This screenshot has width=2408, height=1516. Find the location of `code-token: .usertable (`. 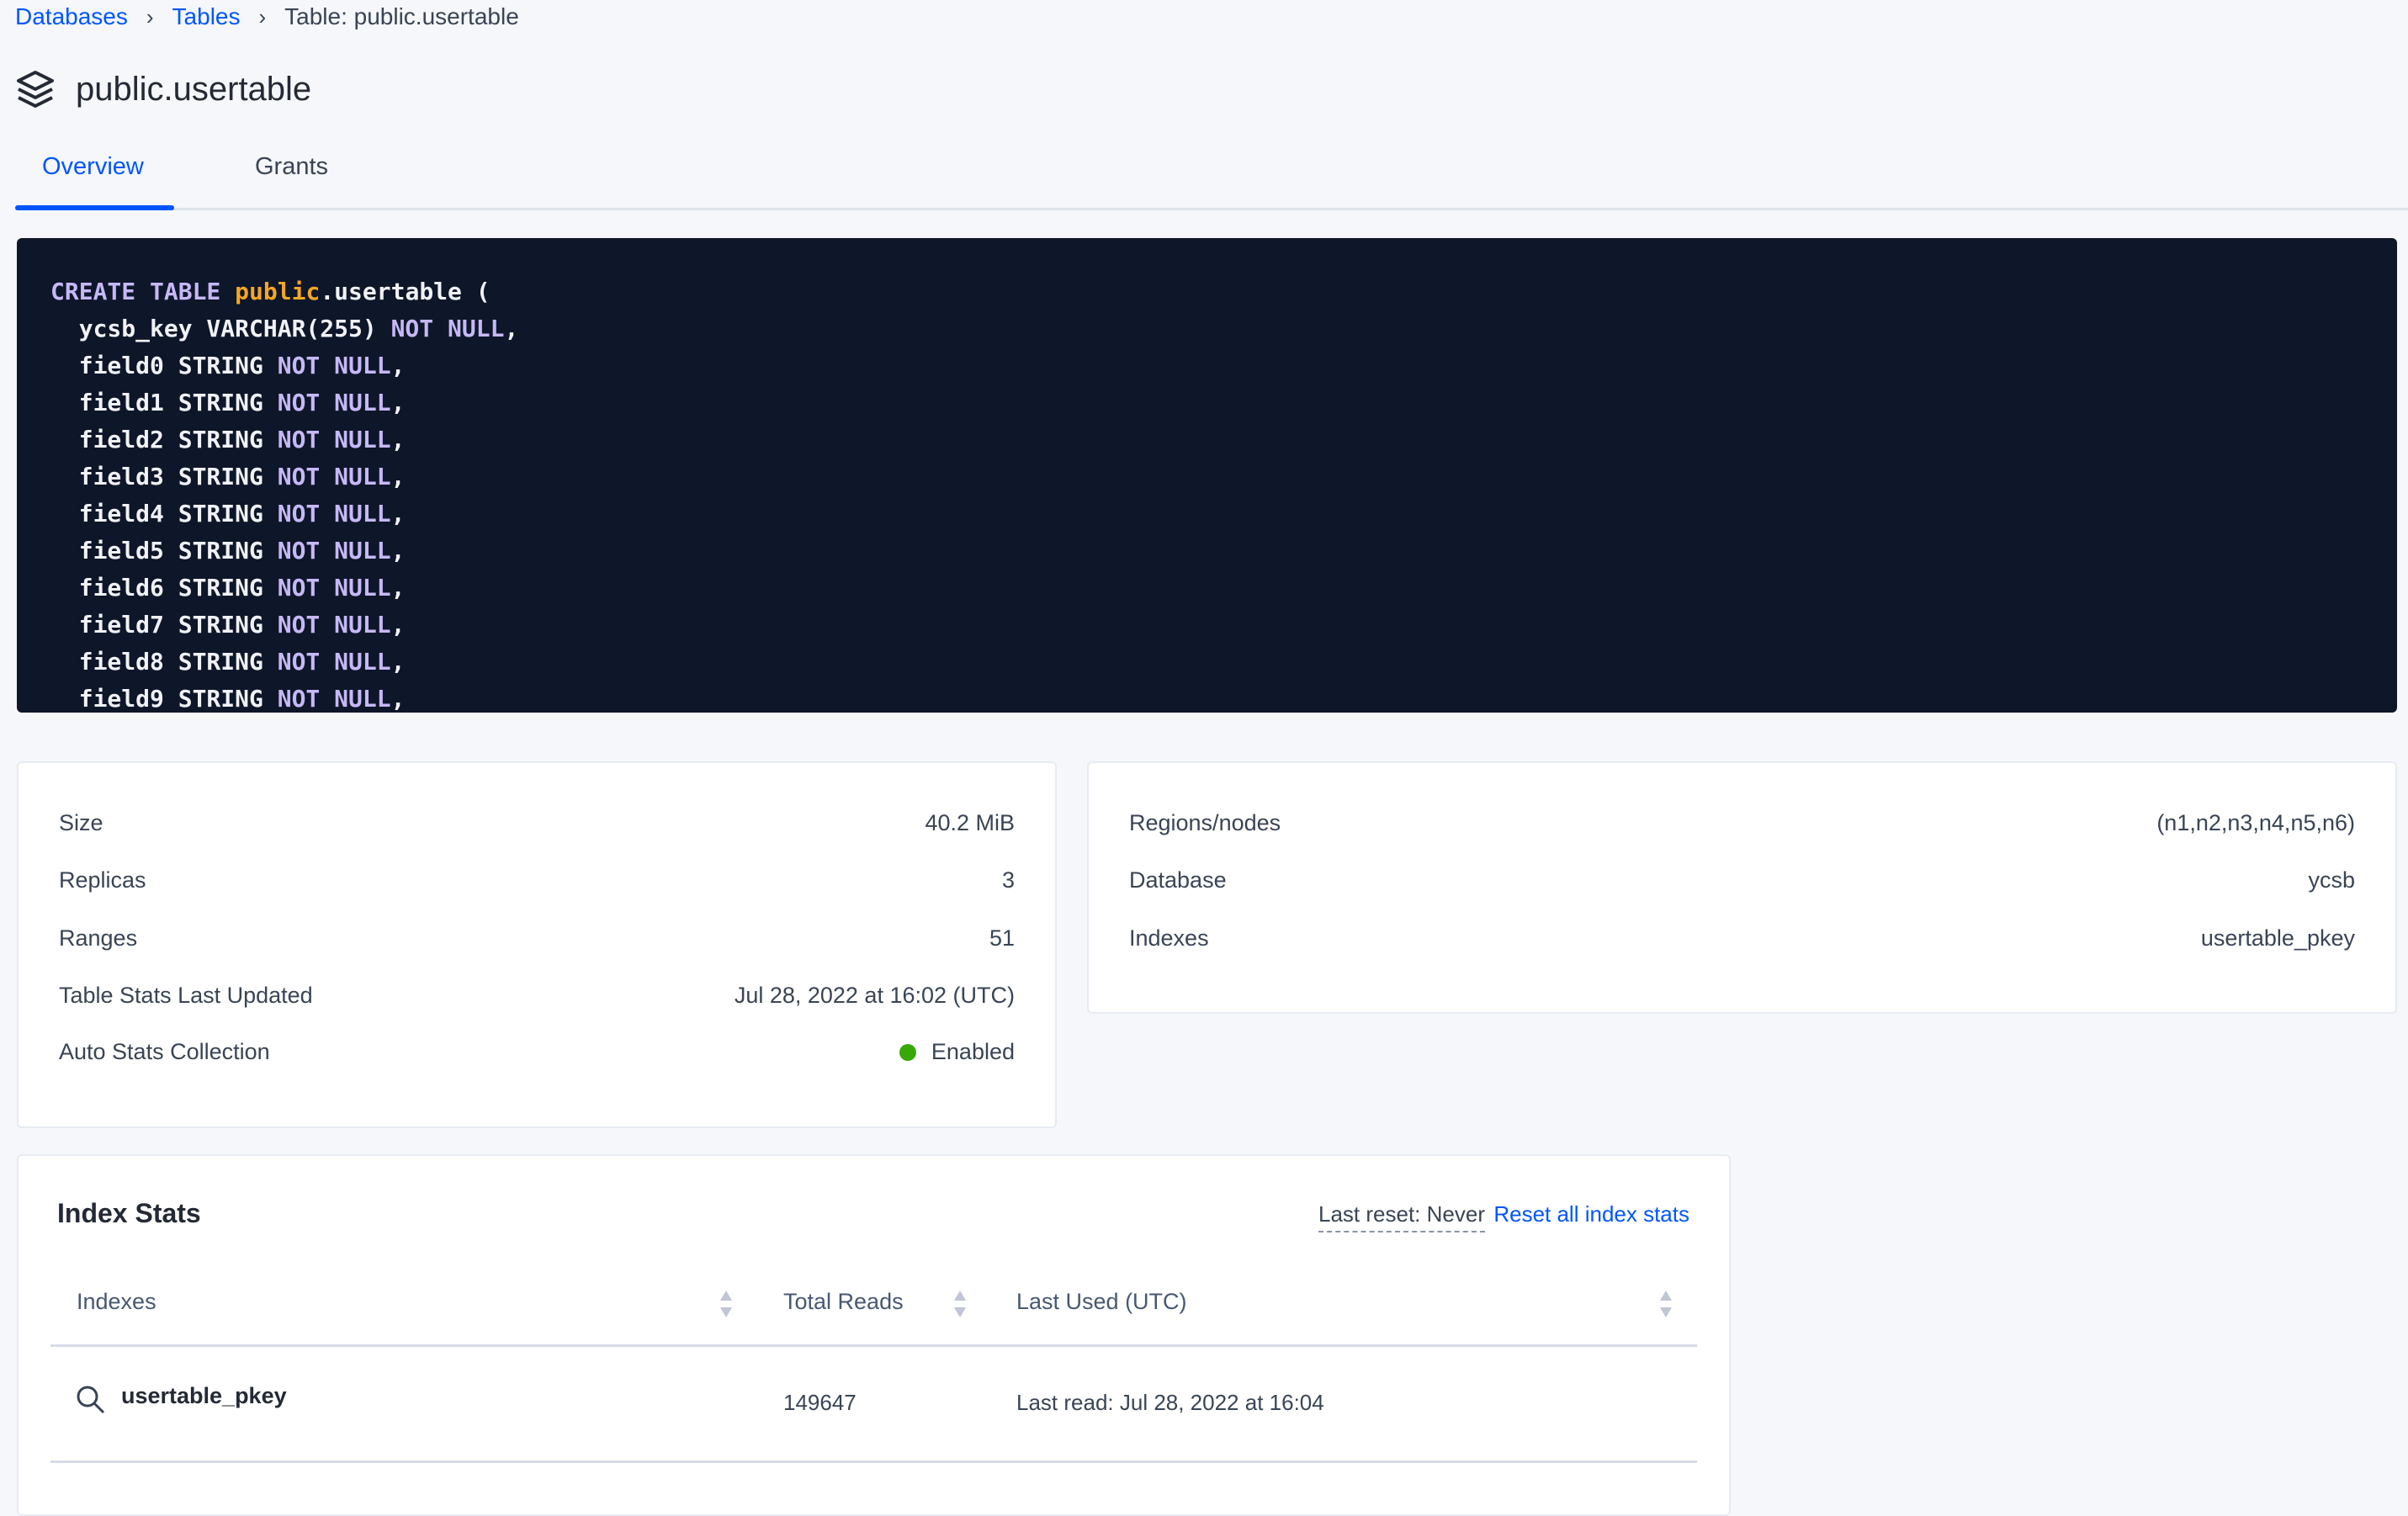

code-token: .usertable ( is located at coordinates (405, 292).